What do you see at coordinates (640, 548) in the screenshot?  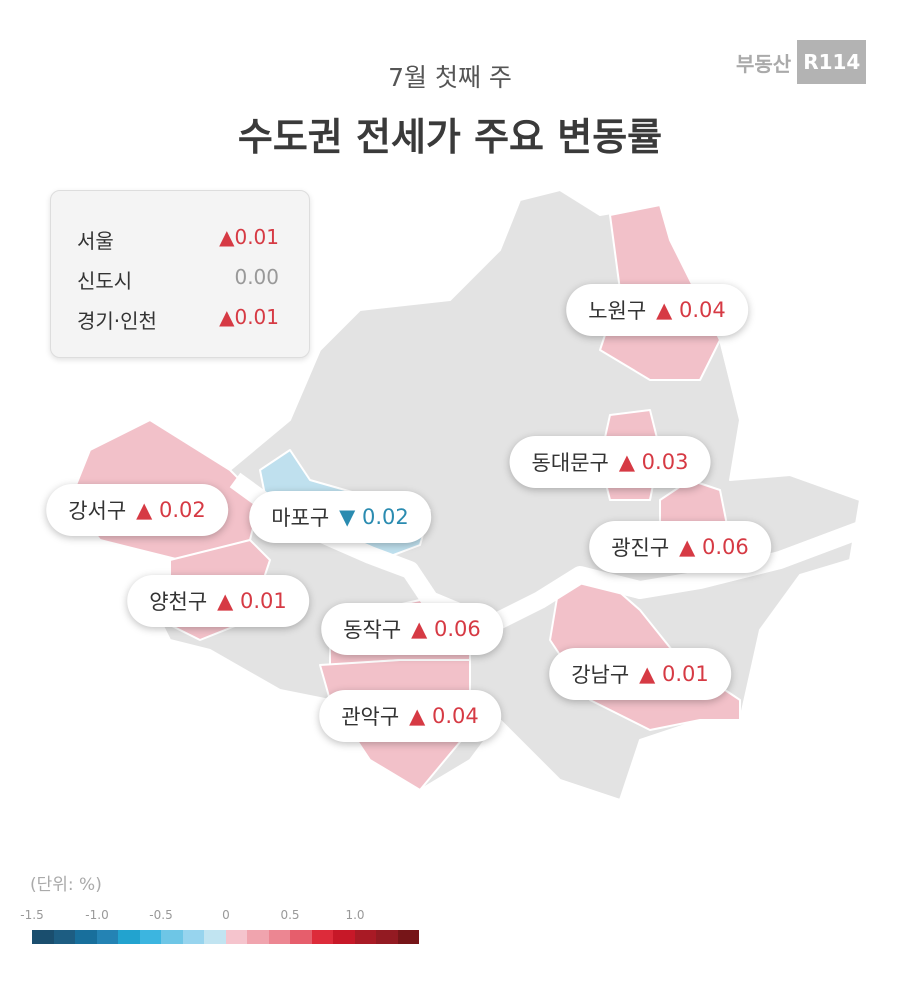 I see `district-name: 광진구` at bounding box center [640, 548].